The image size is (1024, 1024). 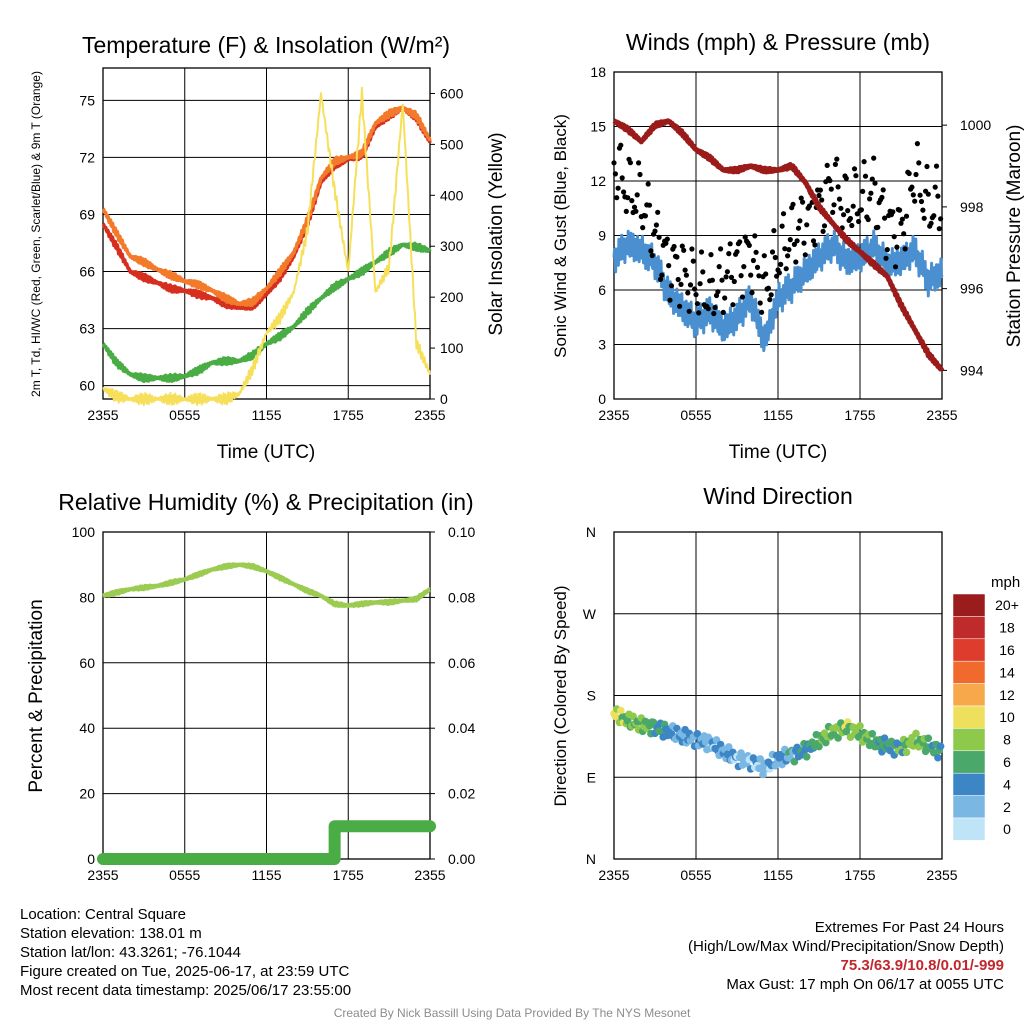 I want to click on colorbar-label: 0, so click(x=1007, y=829).